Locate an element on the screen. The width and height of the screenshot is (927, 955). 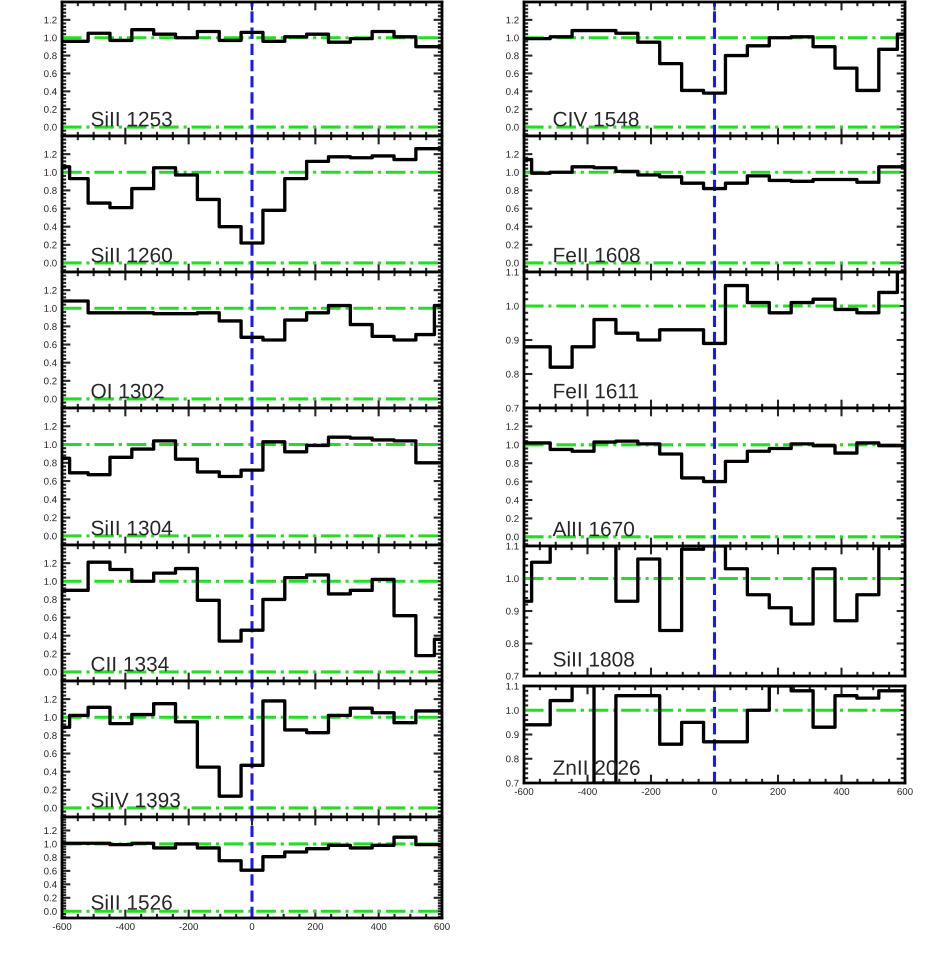
annotation: OI 1302 is located at coordinates (127, 391).